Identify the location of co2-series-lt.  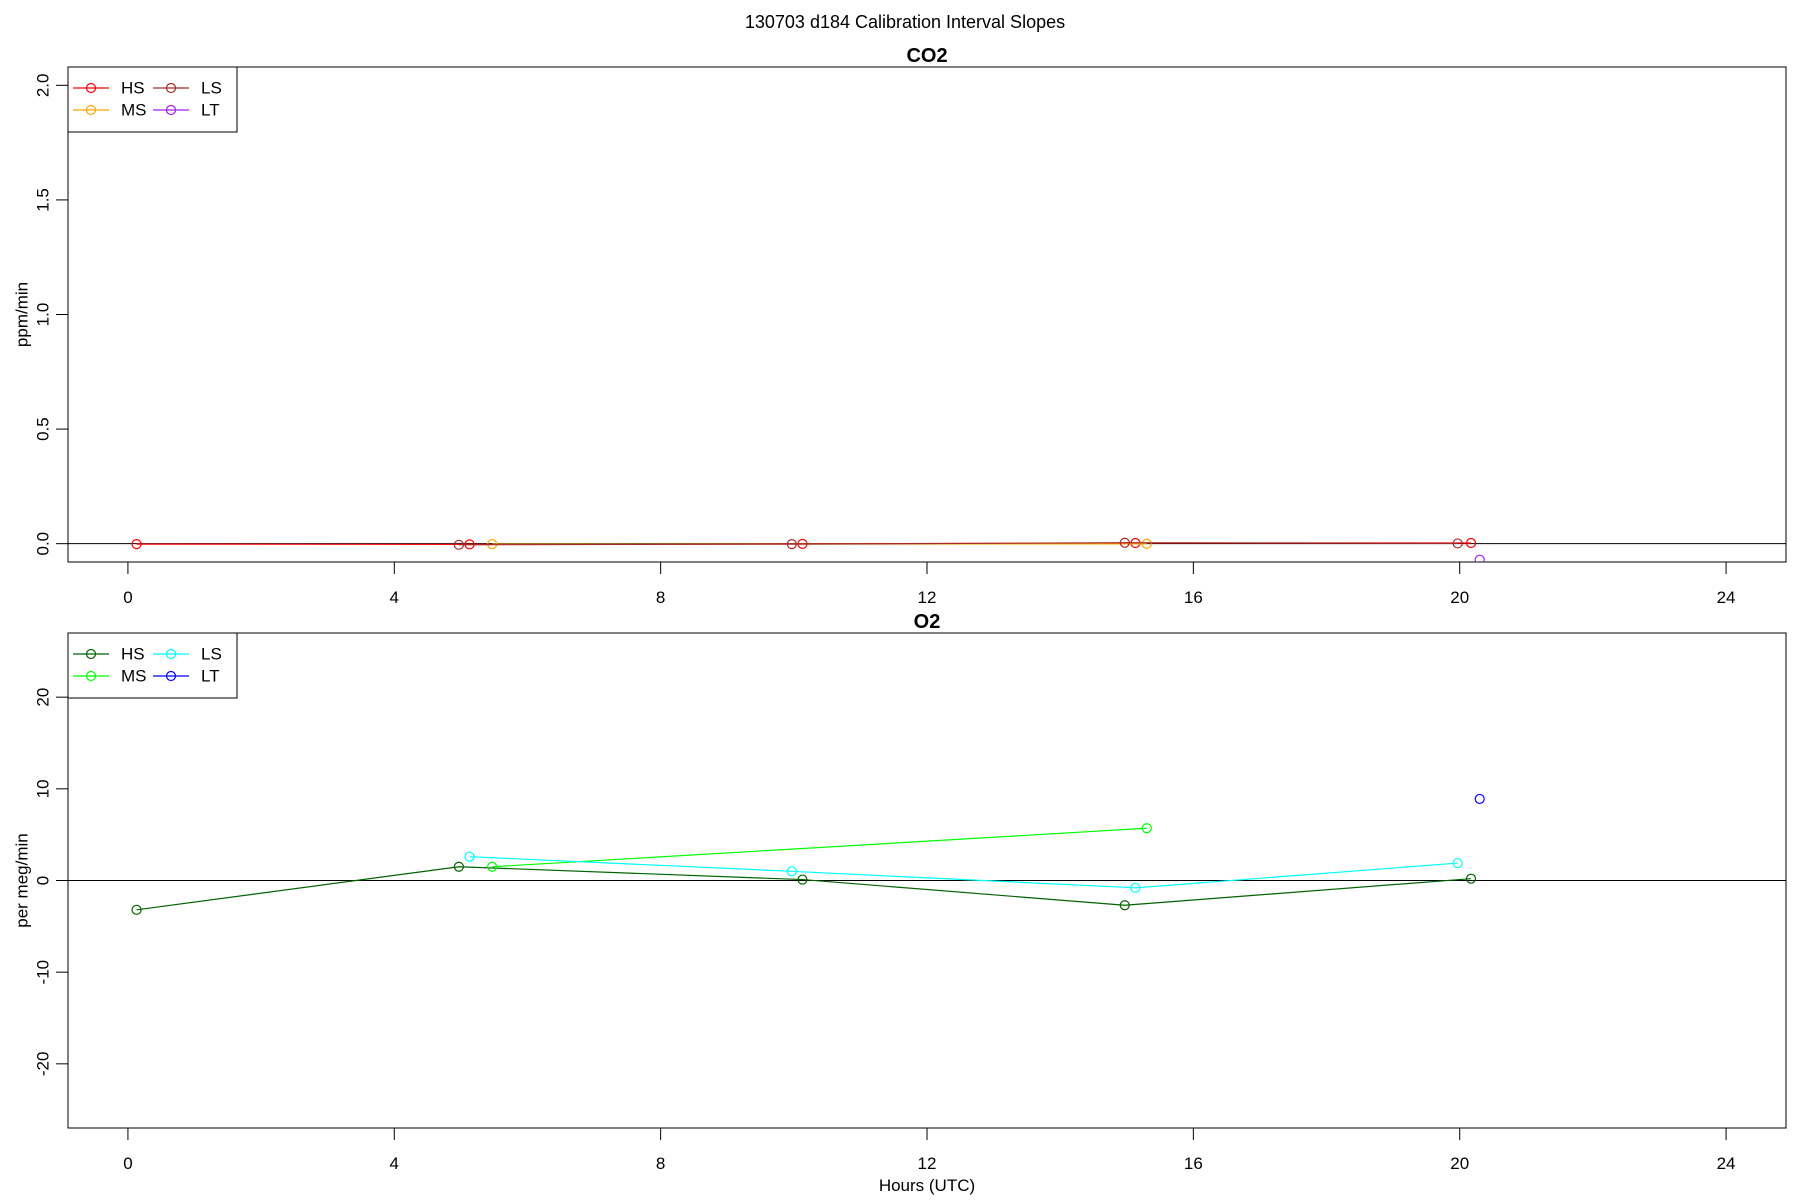
(1479, 558).